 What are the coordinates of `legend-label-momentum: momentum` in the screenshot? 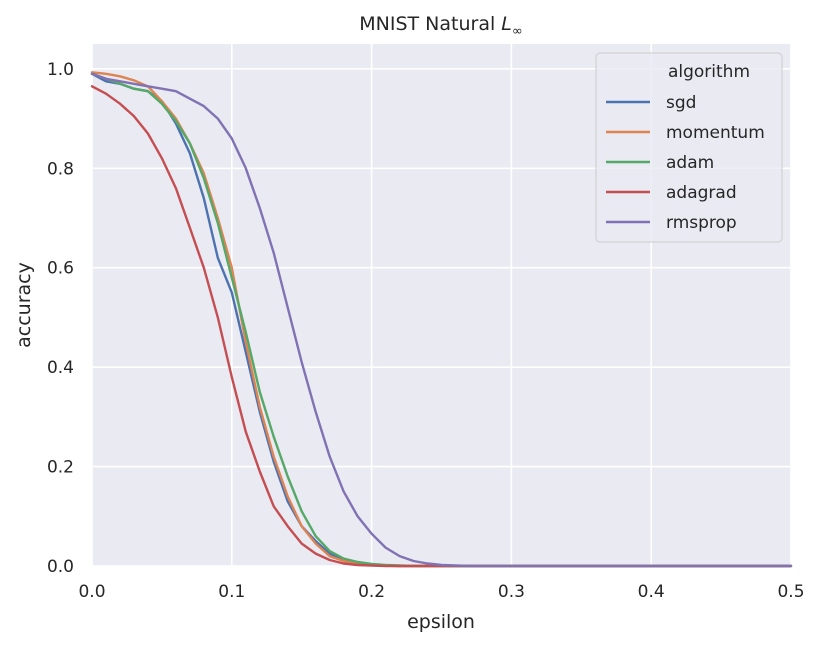 It's located at (715, 133).